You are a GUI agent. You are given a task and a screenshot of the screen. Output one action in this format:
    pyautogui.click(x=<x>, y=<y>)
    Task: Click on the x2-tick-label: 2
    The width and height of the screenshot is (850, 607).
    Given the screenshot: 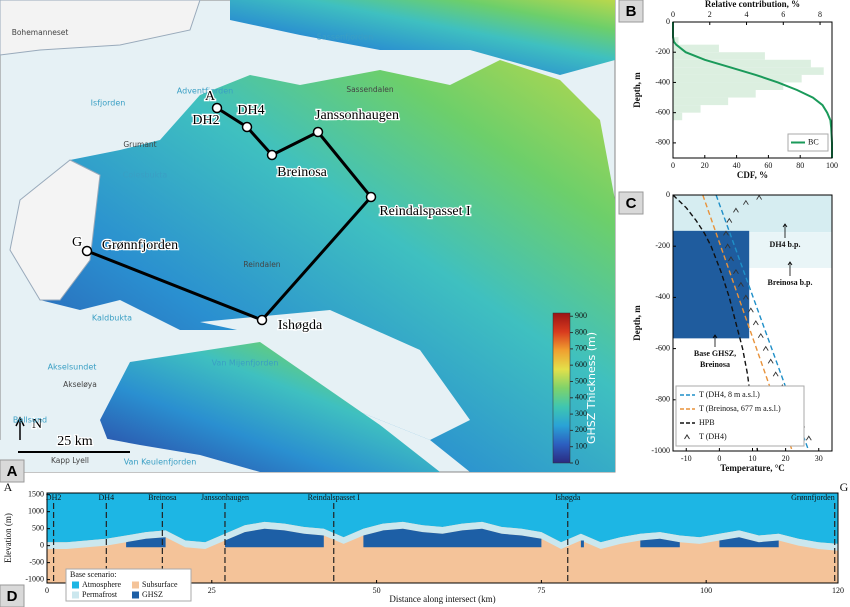 What is the action you would take?
    pyautogui.click(x=710, y=14)
    